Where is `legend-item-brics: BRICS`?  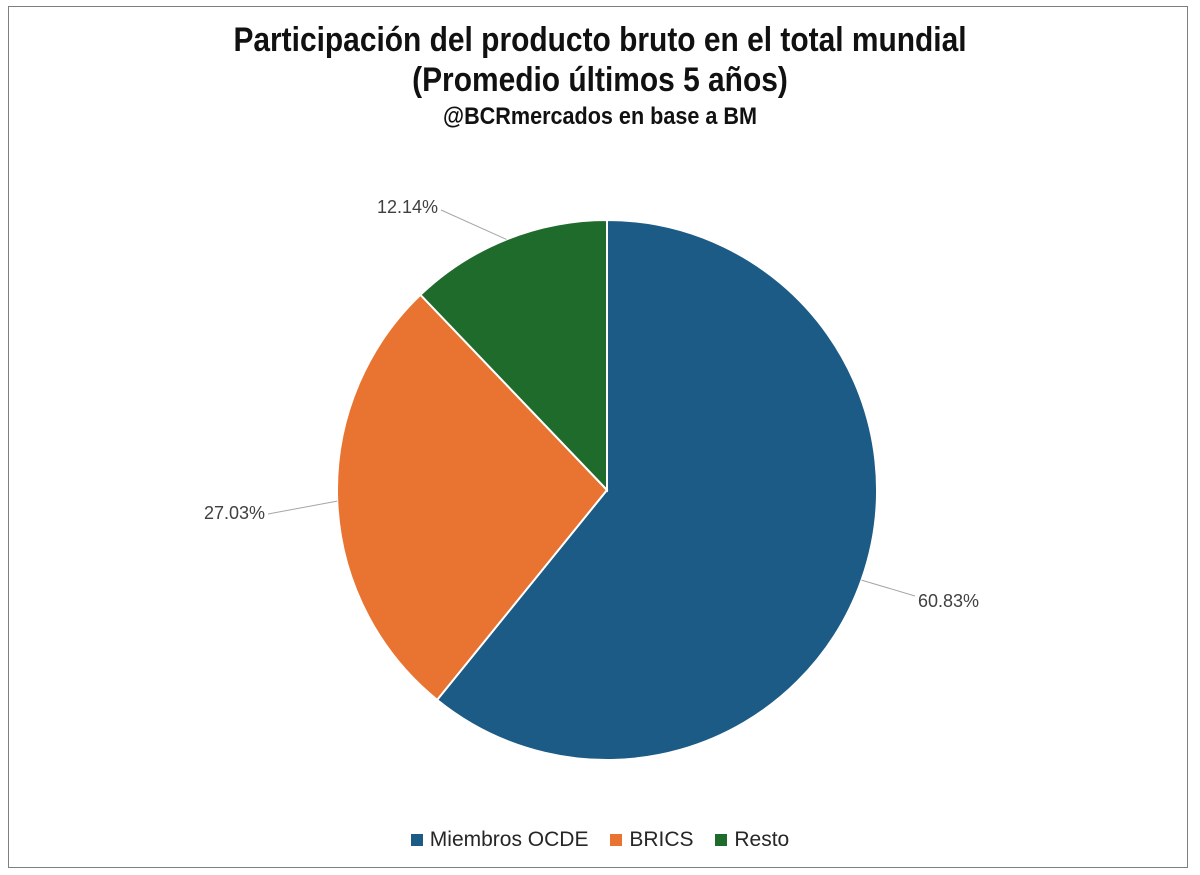
legend-item-brics: BRICS is located at coordinates (652, 840).